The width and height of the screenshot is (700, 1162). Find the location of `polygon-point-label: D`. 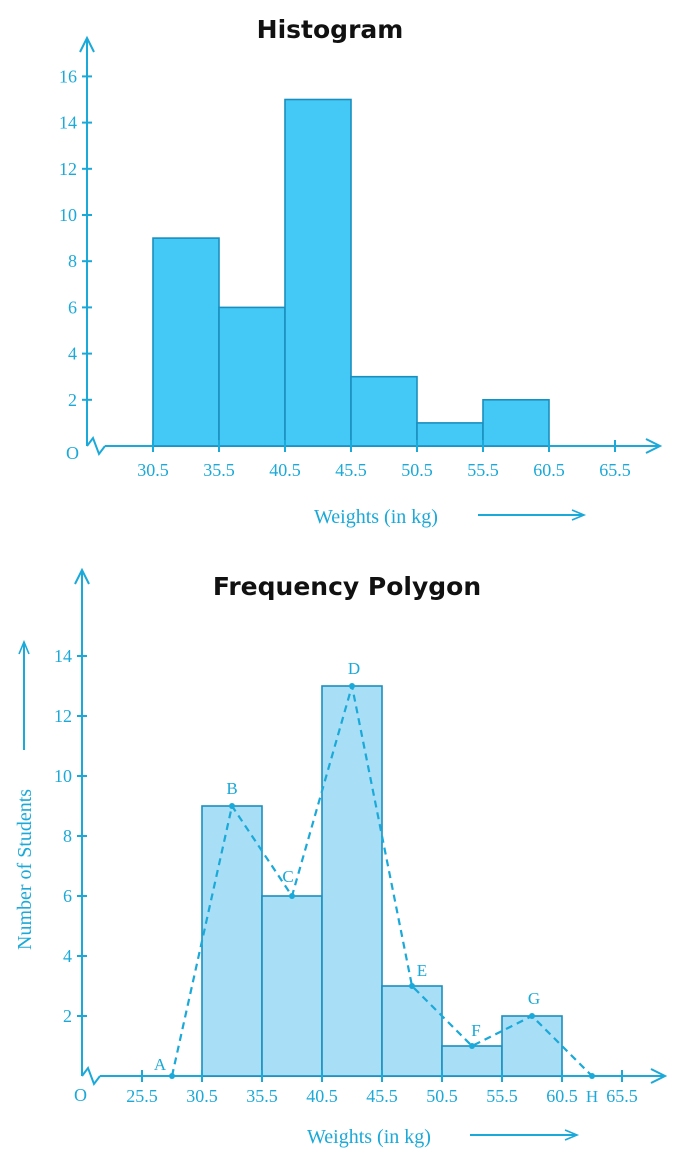

polygon-point-label: D is located at coordinates (354, 668).